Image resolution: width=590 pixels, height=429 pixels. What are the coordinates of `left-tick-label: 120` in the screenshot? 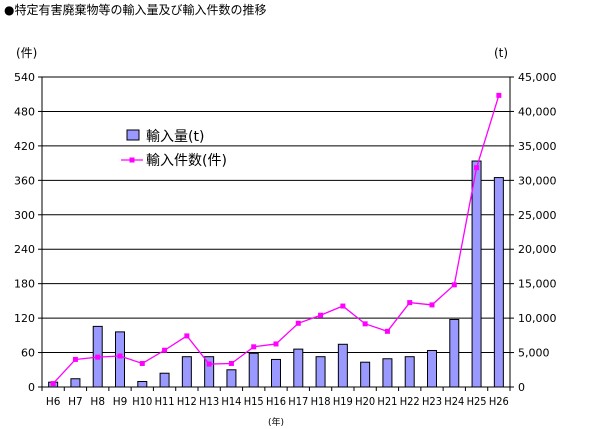 It's located at (24, 318).